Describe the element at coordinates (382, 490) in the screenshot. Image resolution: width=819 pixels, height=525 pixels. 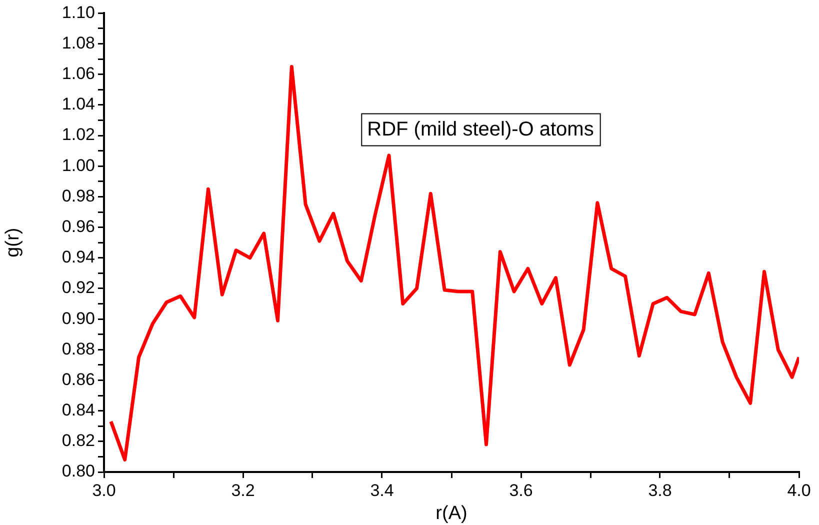
I see `x-tick-label: 3.4` at that location.